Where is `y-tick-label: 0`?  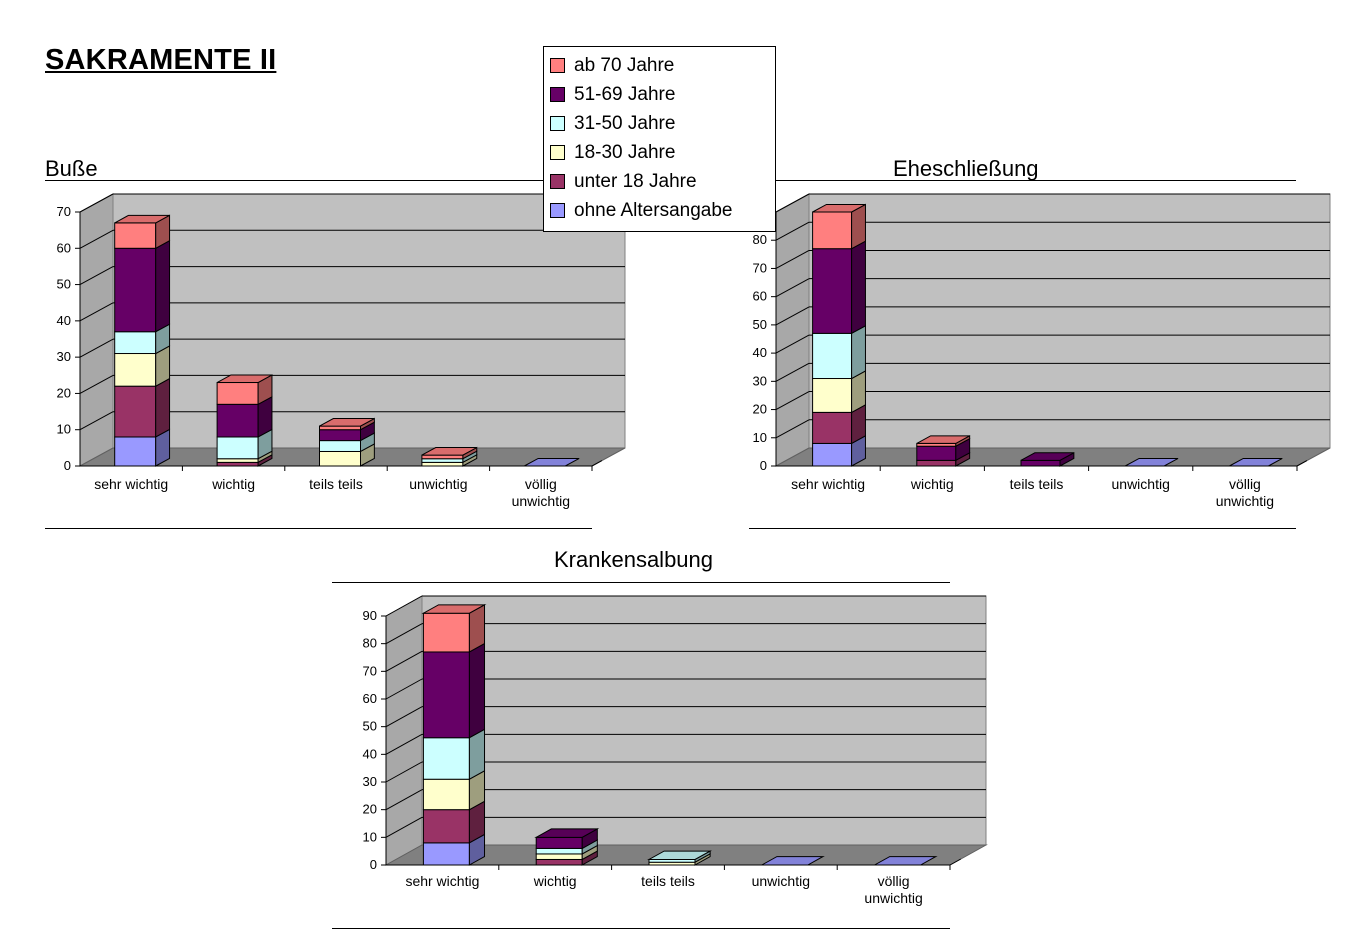
y-tick-label: 0 is located at coordinates (67, 465).